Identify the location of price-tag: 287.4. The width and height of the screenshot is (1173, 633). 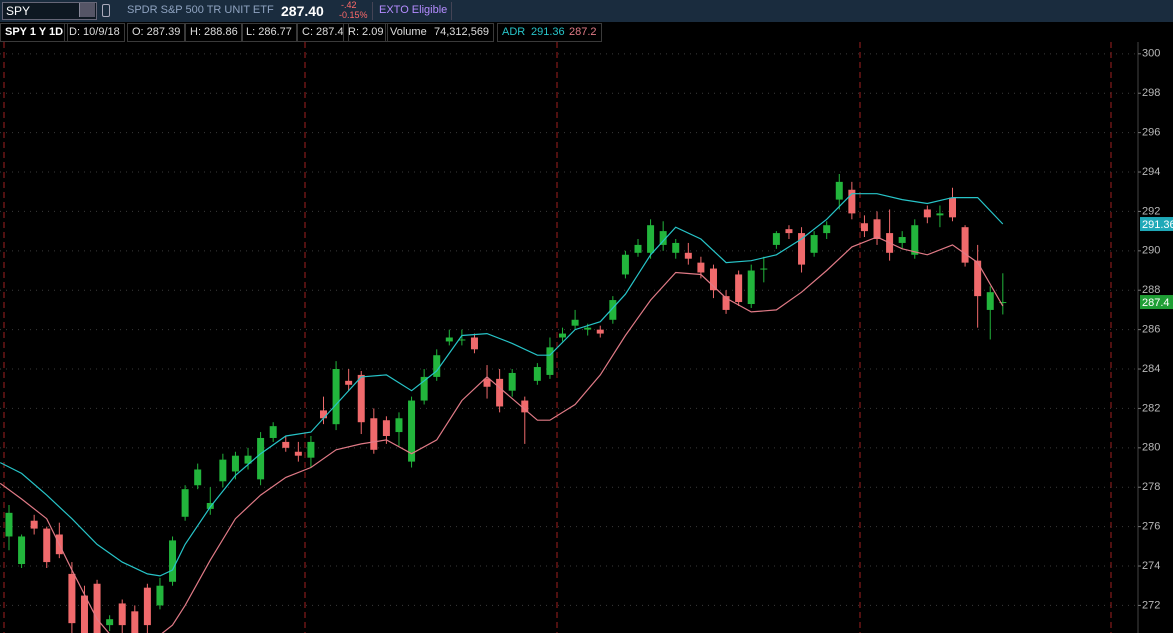
(1156, 303).